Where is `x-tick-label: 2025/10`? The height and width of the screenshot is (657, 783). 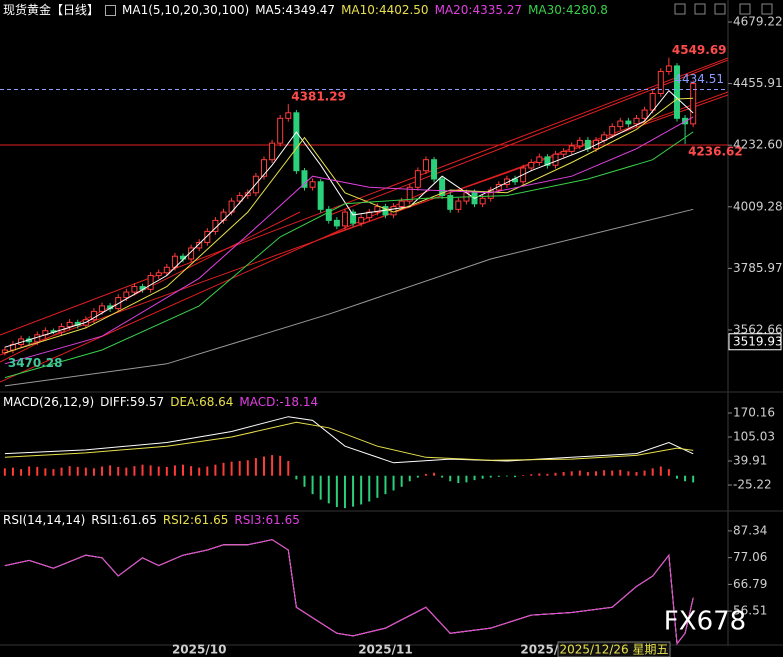 x-tick-label: 2025/10 is located at coordinates (199, 650).